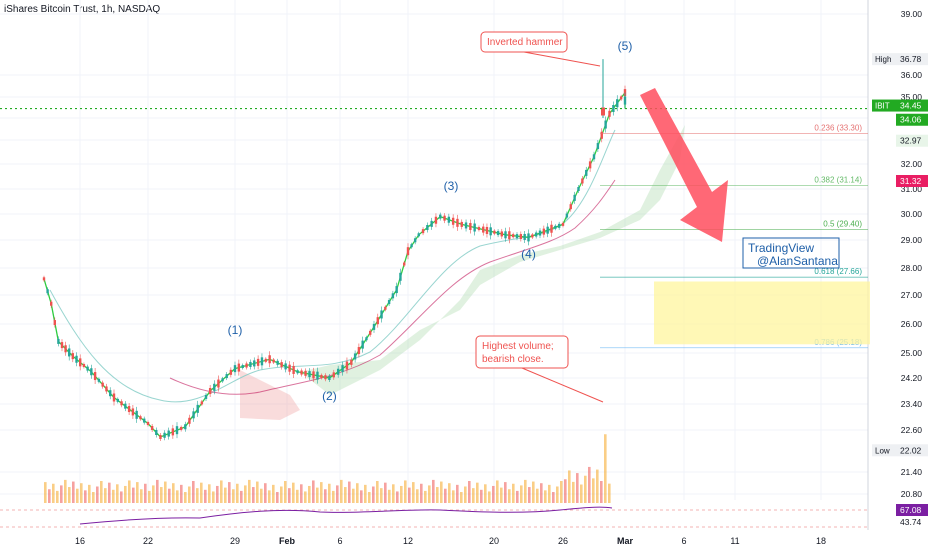 The image size is (932, 550). Describe the element at coordinates (625, 541) in the screenshot. I see `x-tick-label: Mar` at that location.